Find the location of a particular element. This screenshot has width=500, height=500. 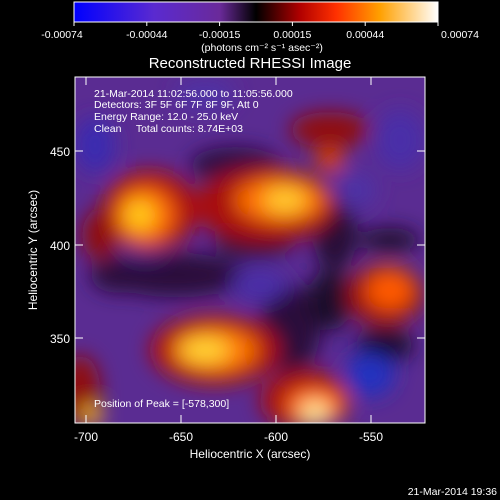

info-energy-range: Energy Range: 12.0 - 25.0 keV is located at coordinates (166, 117).